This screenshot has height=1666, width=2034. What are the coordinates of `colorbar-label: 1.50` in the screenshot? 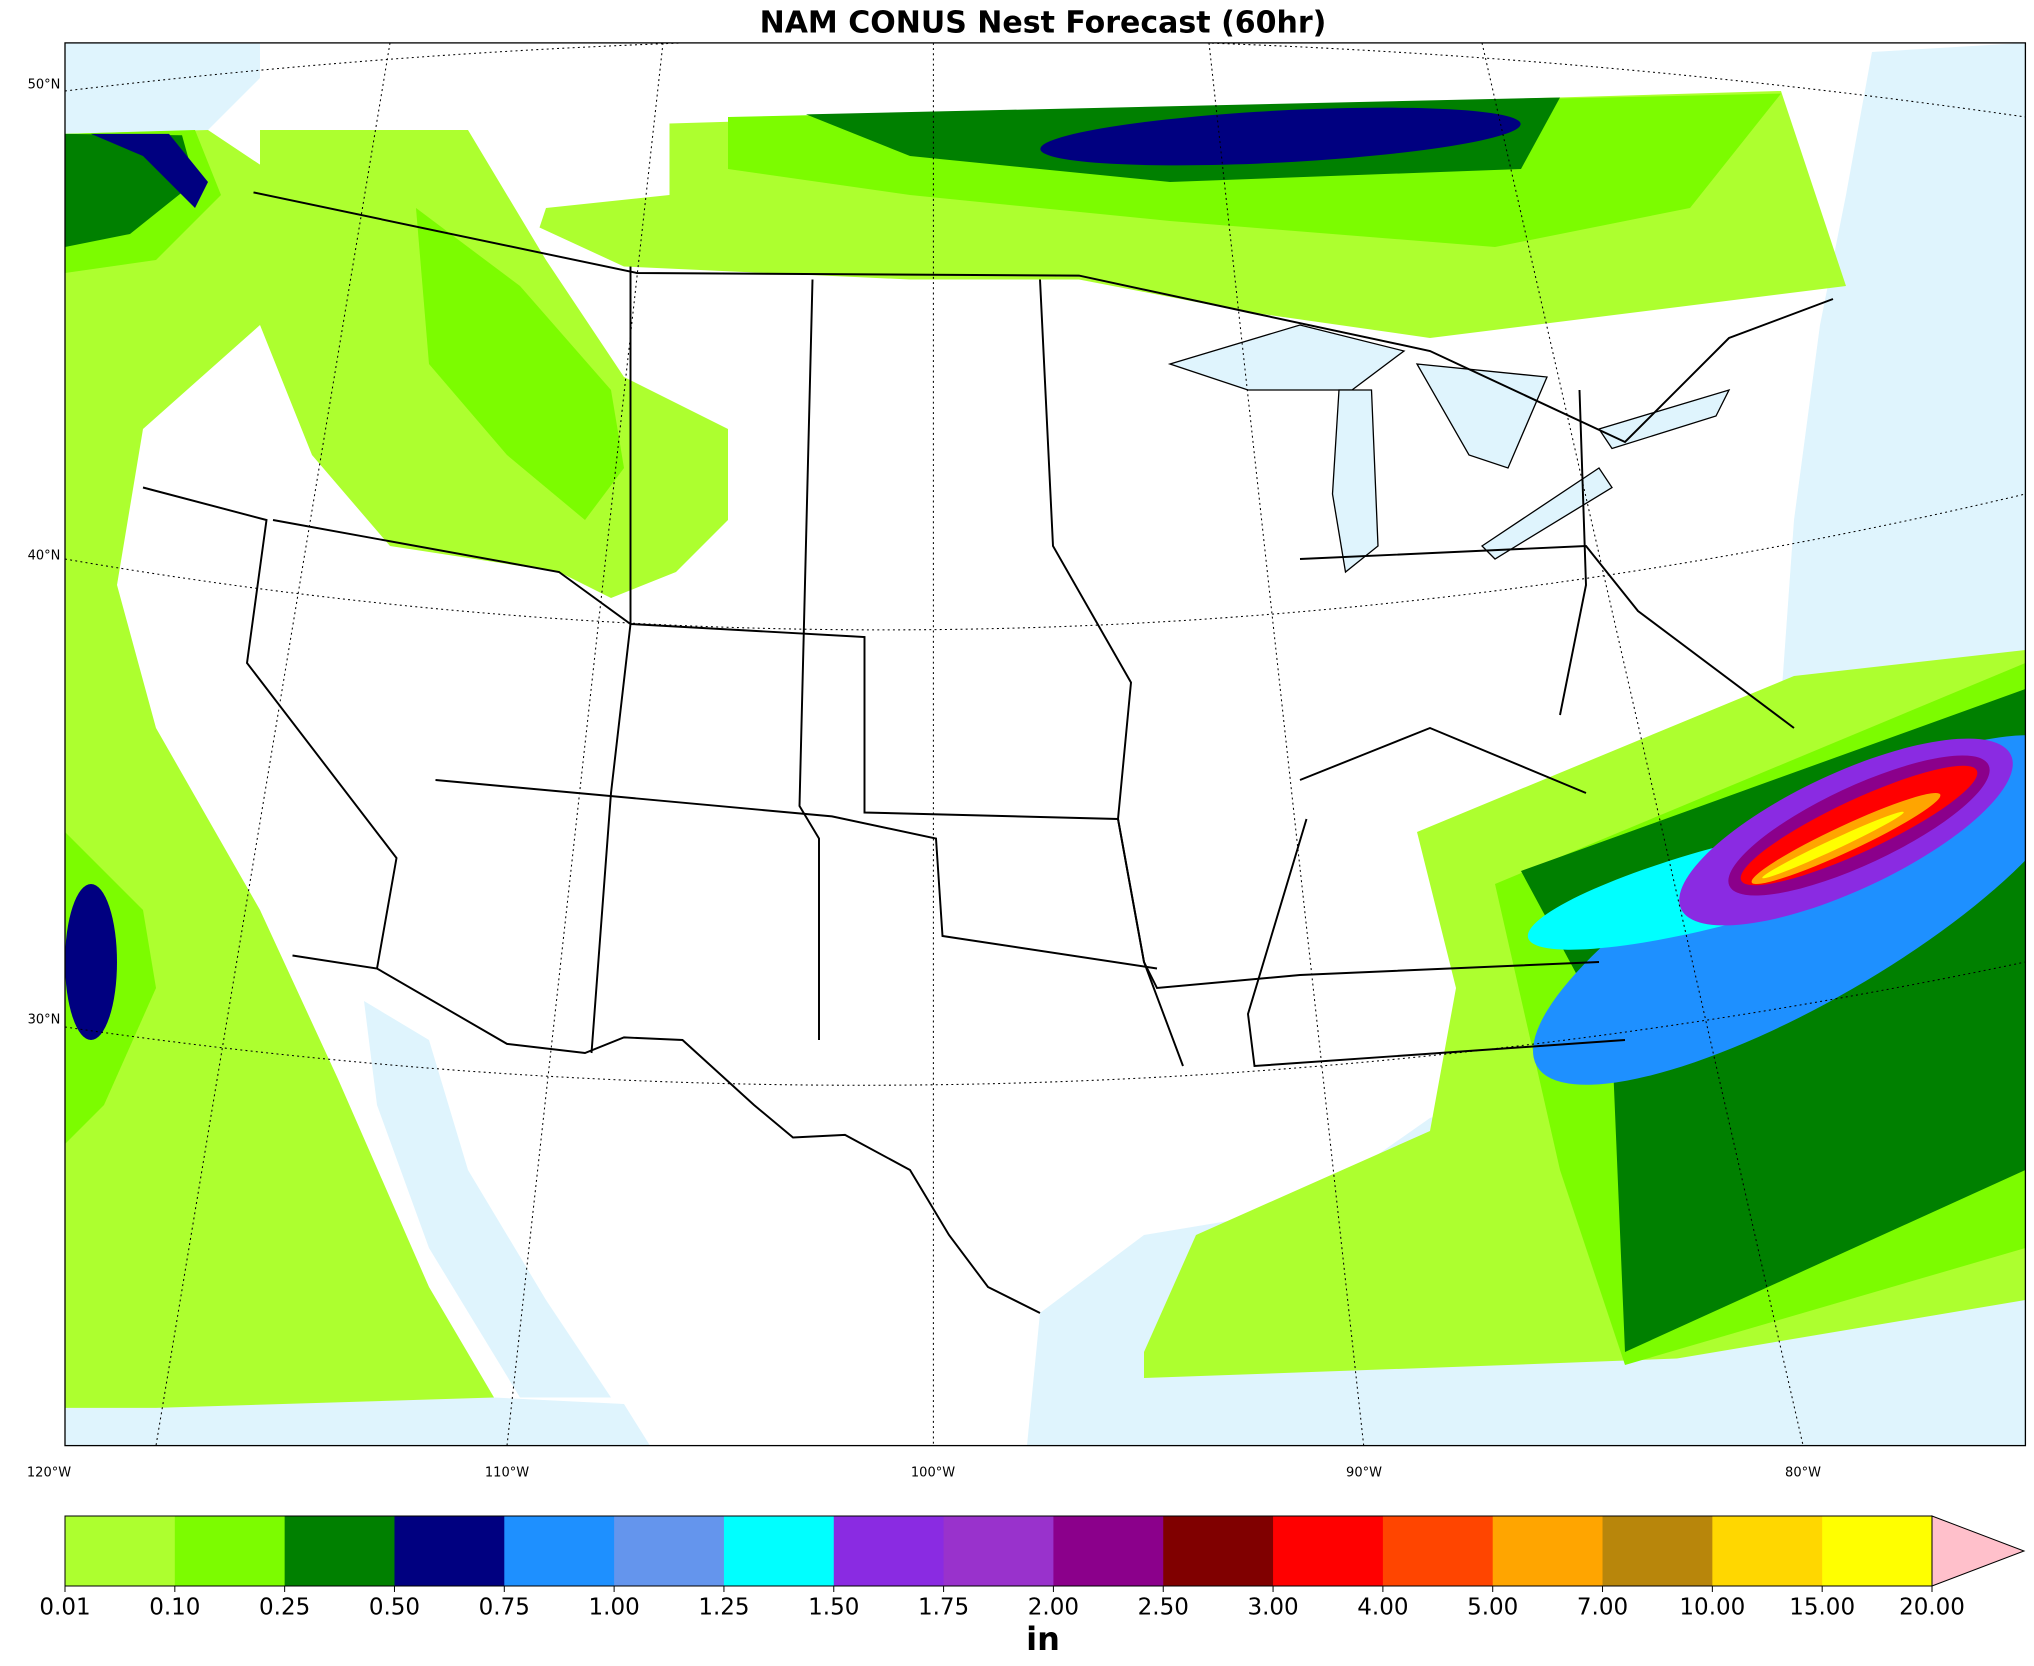 It's located at (833, 1608).